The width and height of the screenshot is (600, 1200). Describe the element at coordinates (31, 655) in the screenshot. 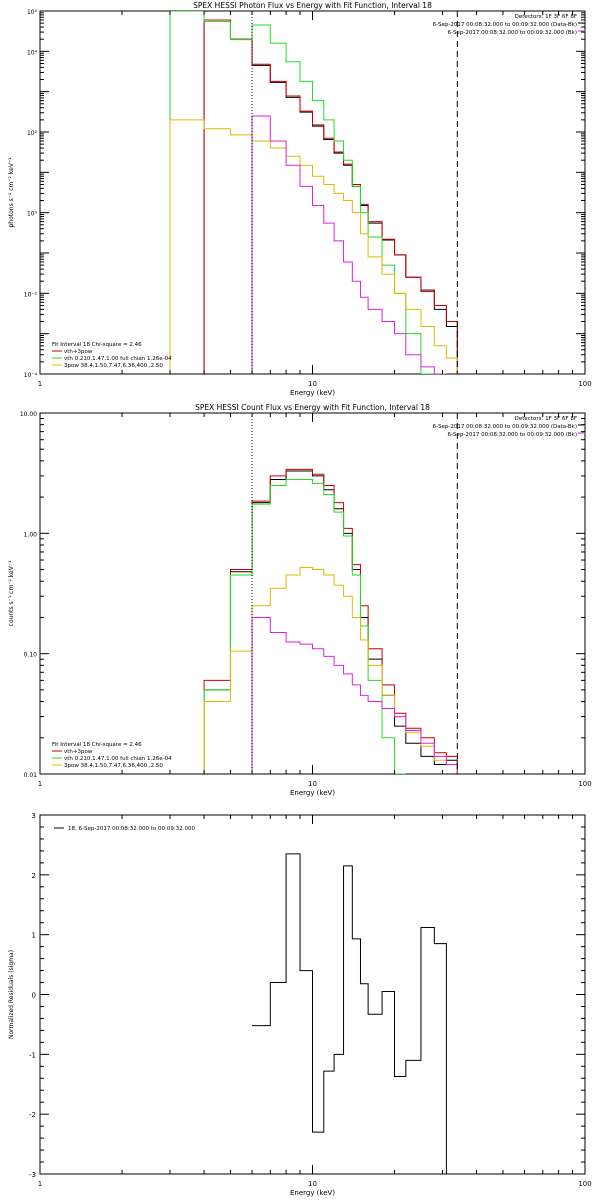

I see `y-tick-label: 0.10` at that location.